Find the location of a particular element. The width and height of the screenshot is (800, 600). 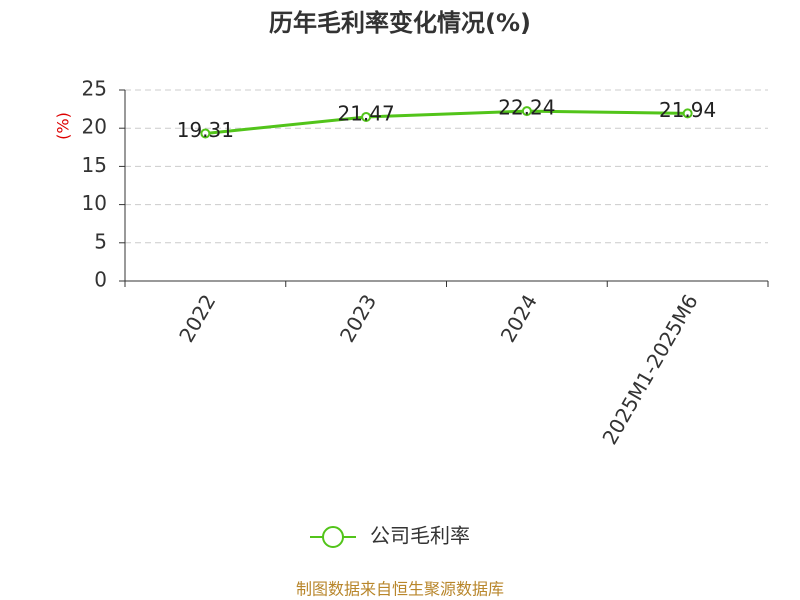

data-label: 19.31 is located at coordinates (205, 130).